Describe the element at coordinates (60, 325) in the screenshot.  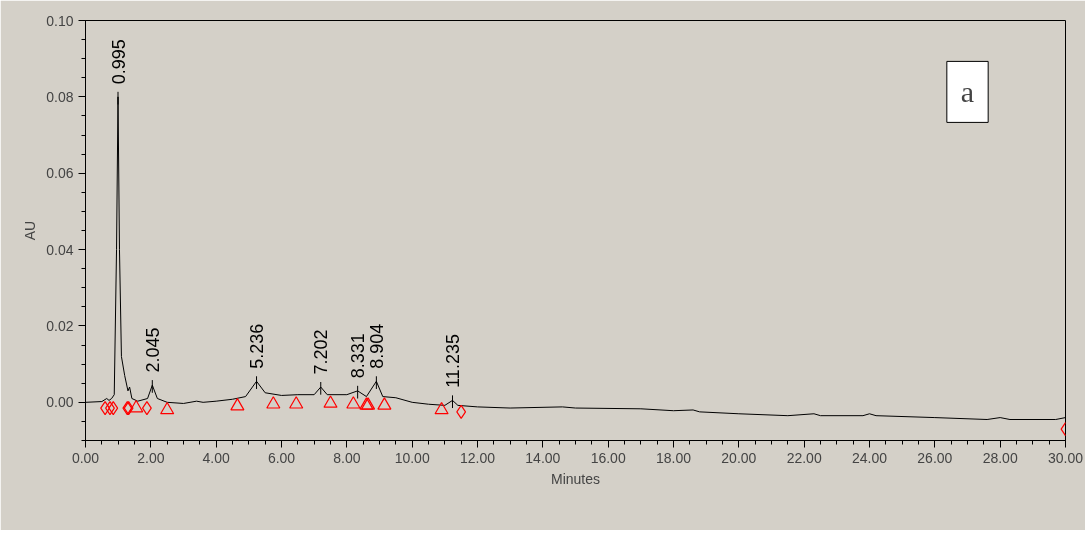
I see `y-tick-label: 0.02` at that location.